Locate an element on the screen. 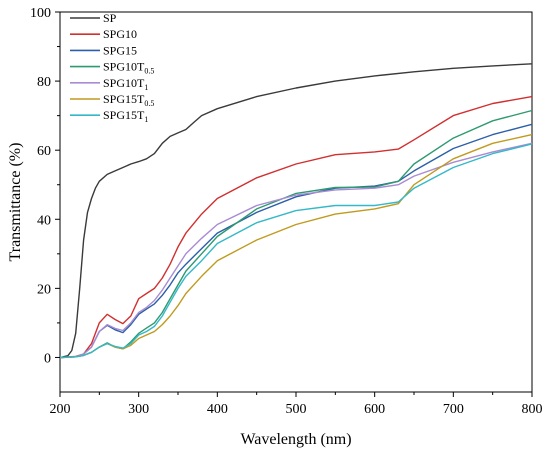 The height and width of the screenshot is (455, 550). legend-entry: SP is located at coordinates (110, 18).